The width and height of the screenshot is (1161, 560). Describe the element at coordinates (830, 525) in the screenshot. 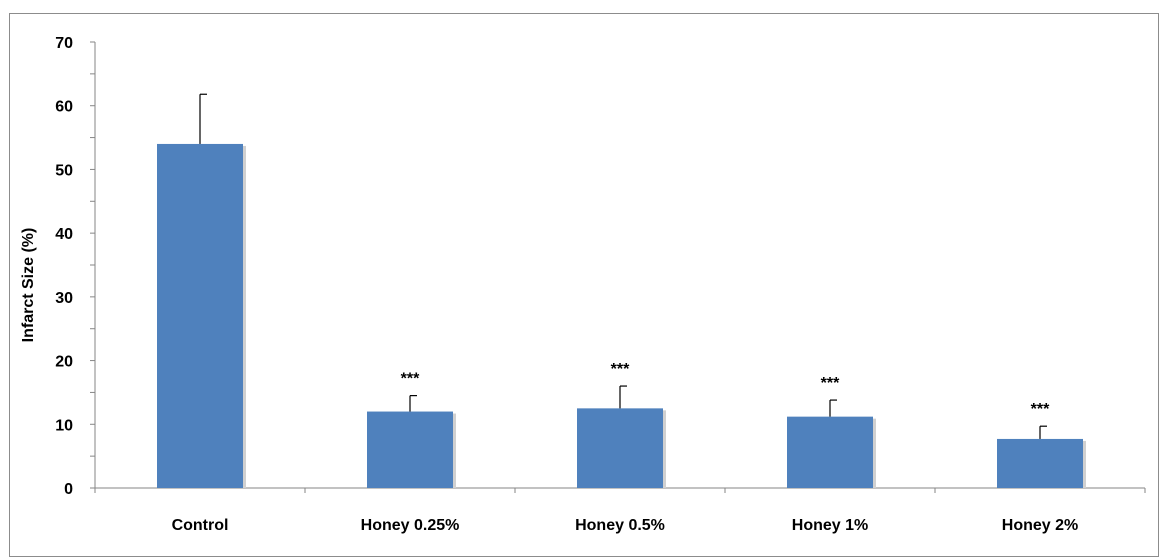

I see `x-tick-label: Honey 1%` at that location.